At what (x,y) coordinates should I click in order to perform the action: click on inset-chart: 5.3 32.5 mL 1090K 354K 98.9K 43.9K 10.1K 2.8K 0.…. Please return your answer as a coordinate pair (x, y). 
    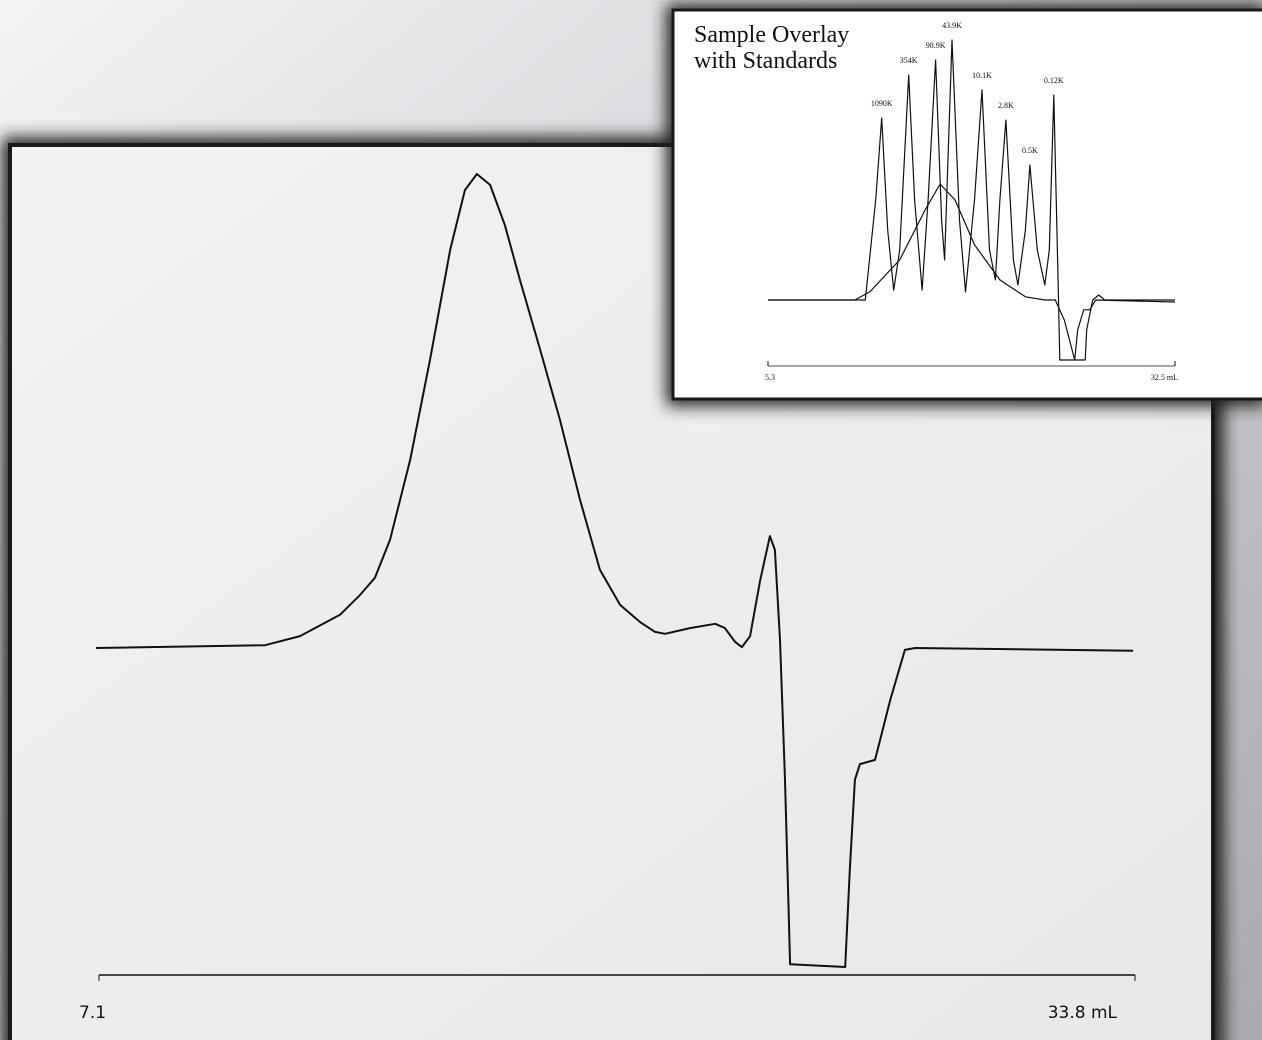
    Looking at the image, I should click on (971, 201).